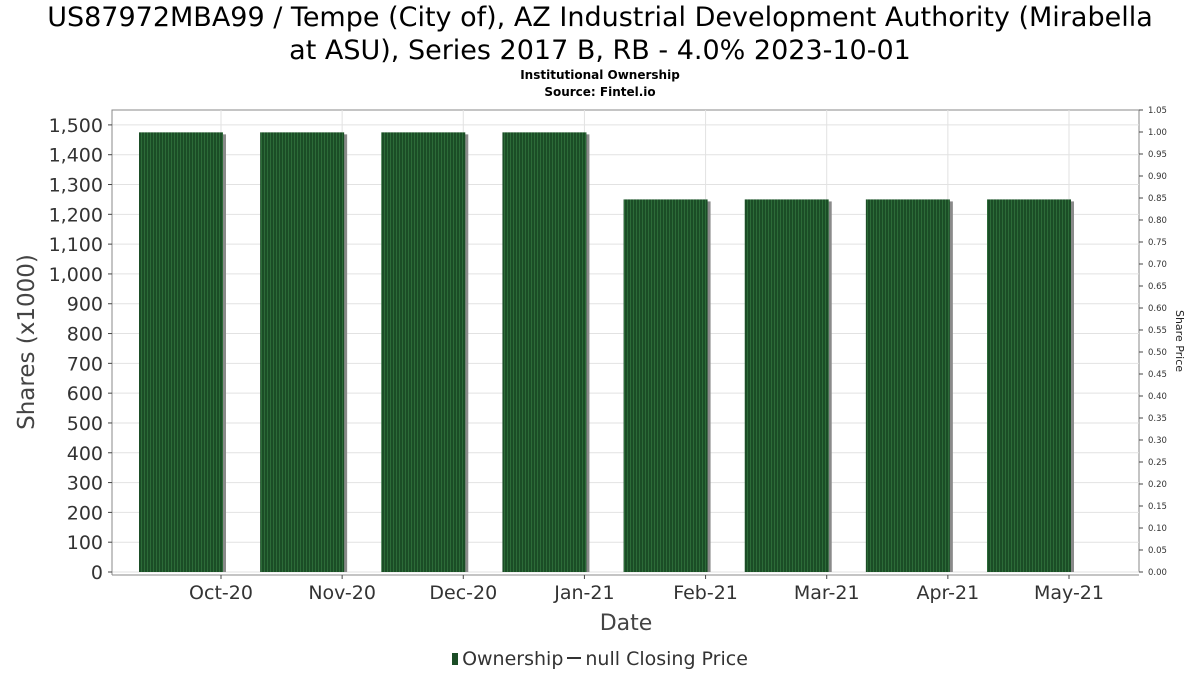 The image size is (1200, 675). I want to click on y-tick-label: 500, so click(85, 424).